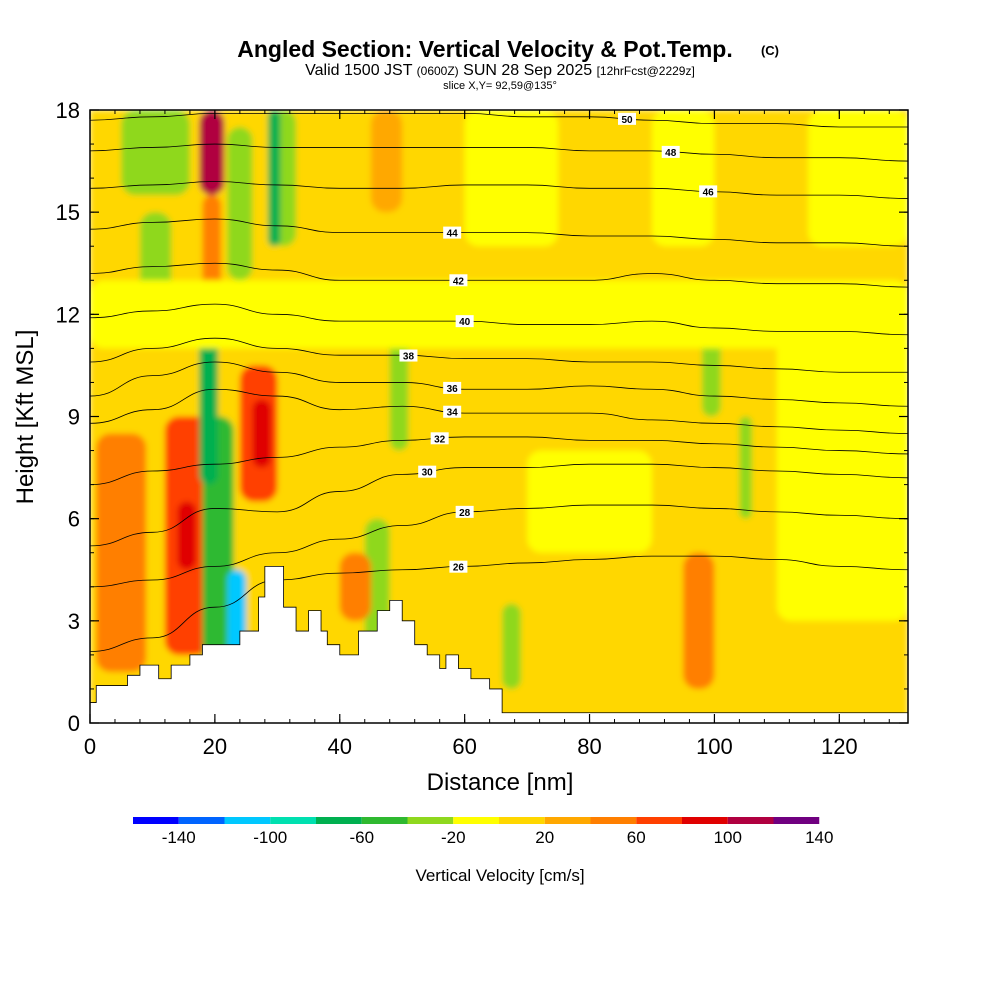 The height and width of the screenshot is (1000, 1000). Describe the element at coordinates (464, 746) in the screenshot. I see `x-tick-label: 60` at that location.